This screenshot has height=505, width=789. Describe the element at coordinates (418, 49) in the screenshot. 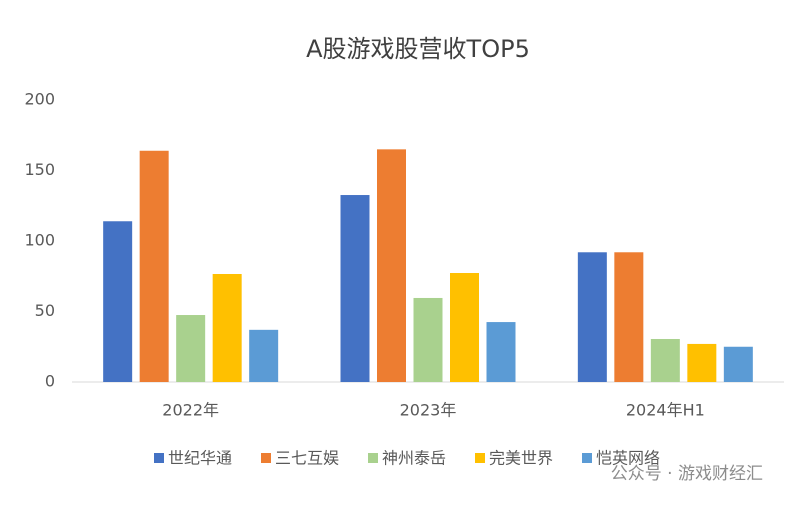

I see `chart-title: A股游戏股营收TOP5` at that location.